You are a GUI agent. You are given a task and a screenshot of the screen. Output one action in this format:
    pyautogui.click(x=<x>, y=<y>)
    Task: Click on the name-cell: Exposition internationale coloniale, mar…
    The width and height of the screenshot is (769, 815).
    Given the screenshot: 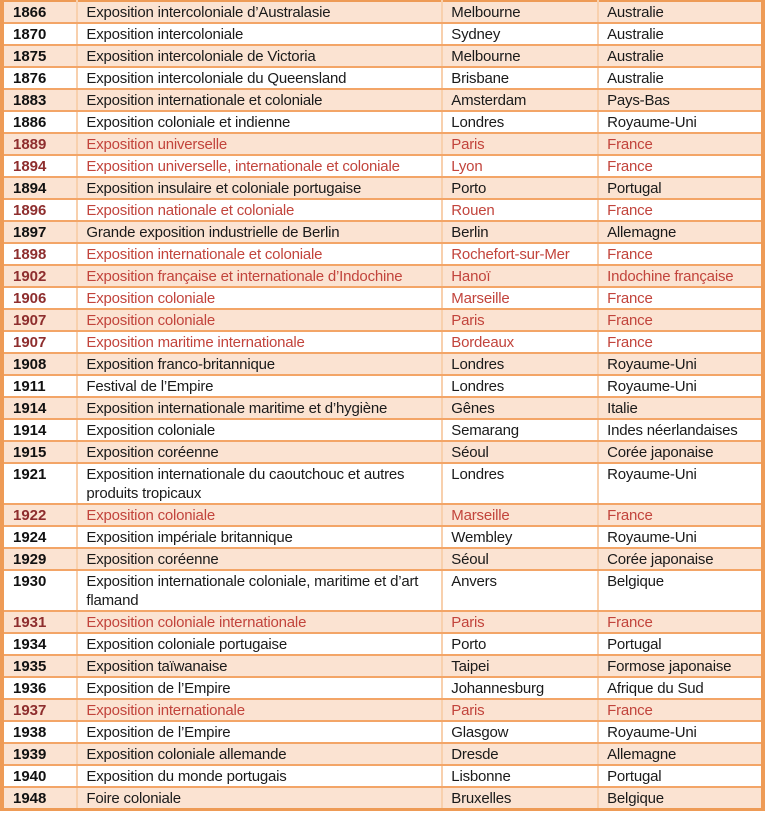 What is the action you would take?
    pyautogui.click(x=260, y=591)
    